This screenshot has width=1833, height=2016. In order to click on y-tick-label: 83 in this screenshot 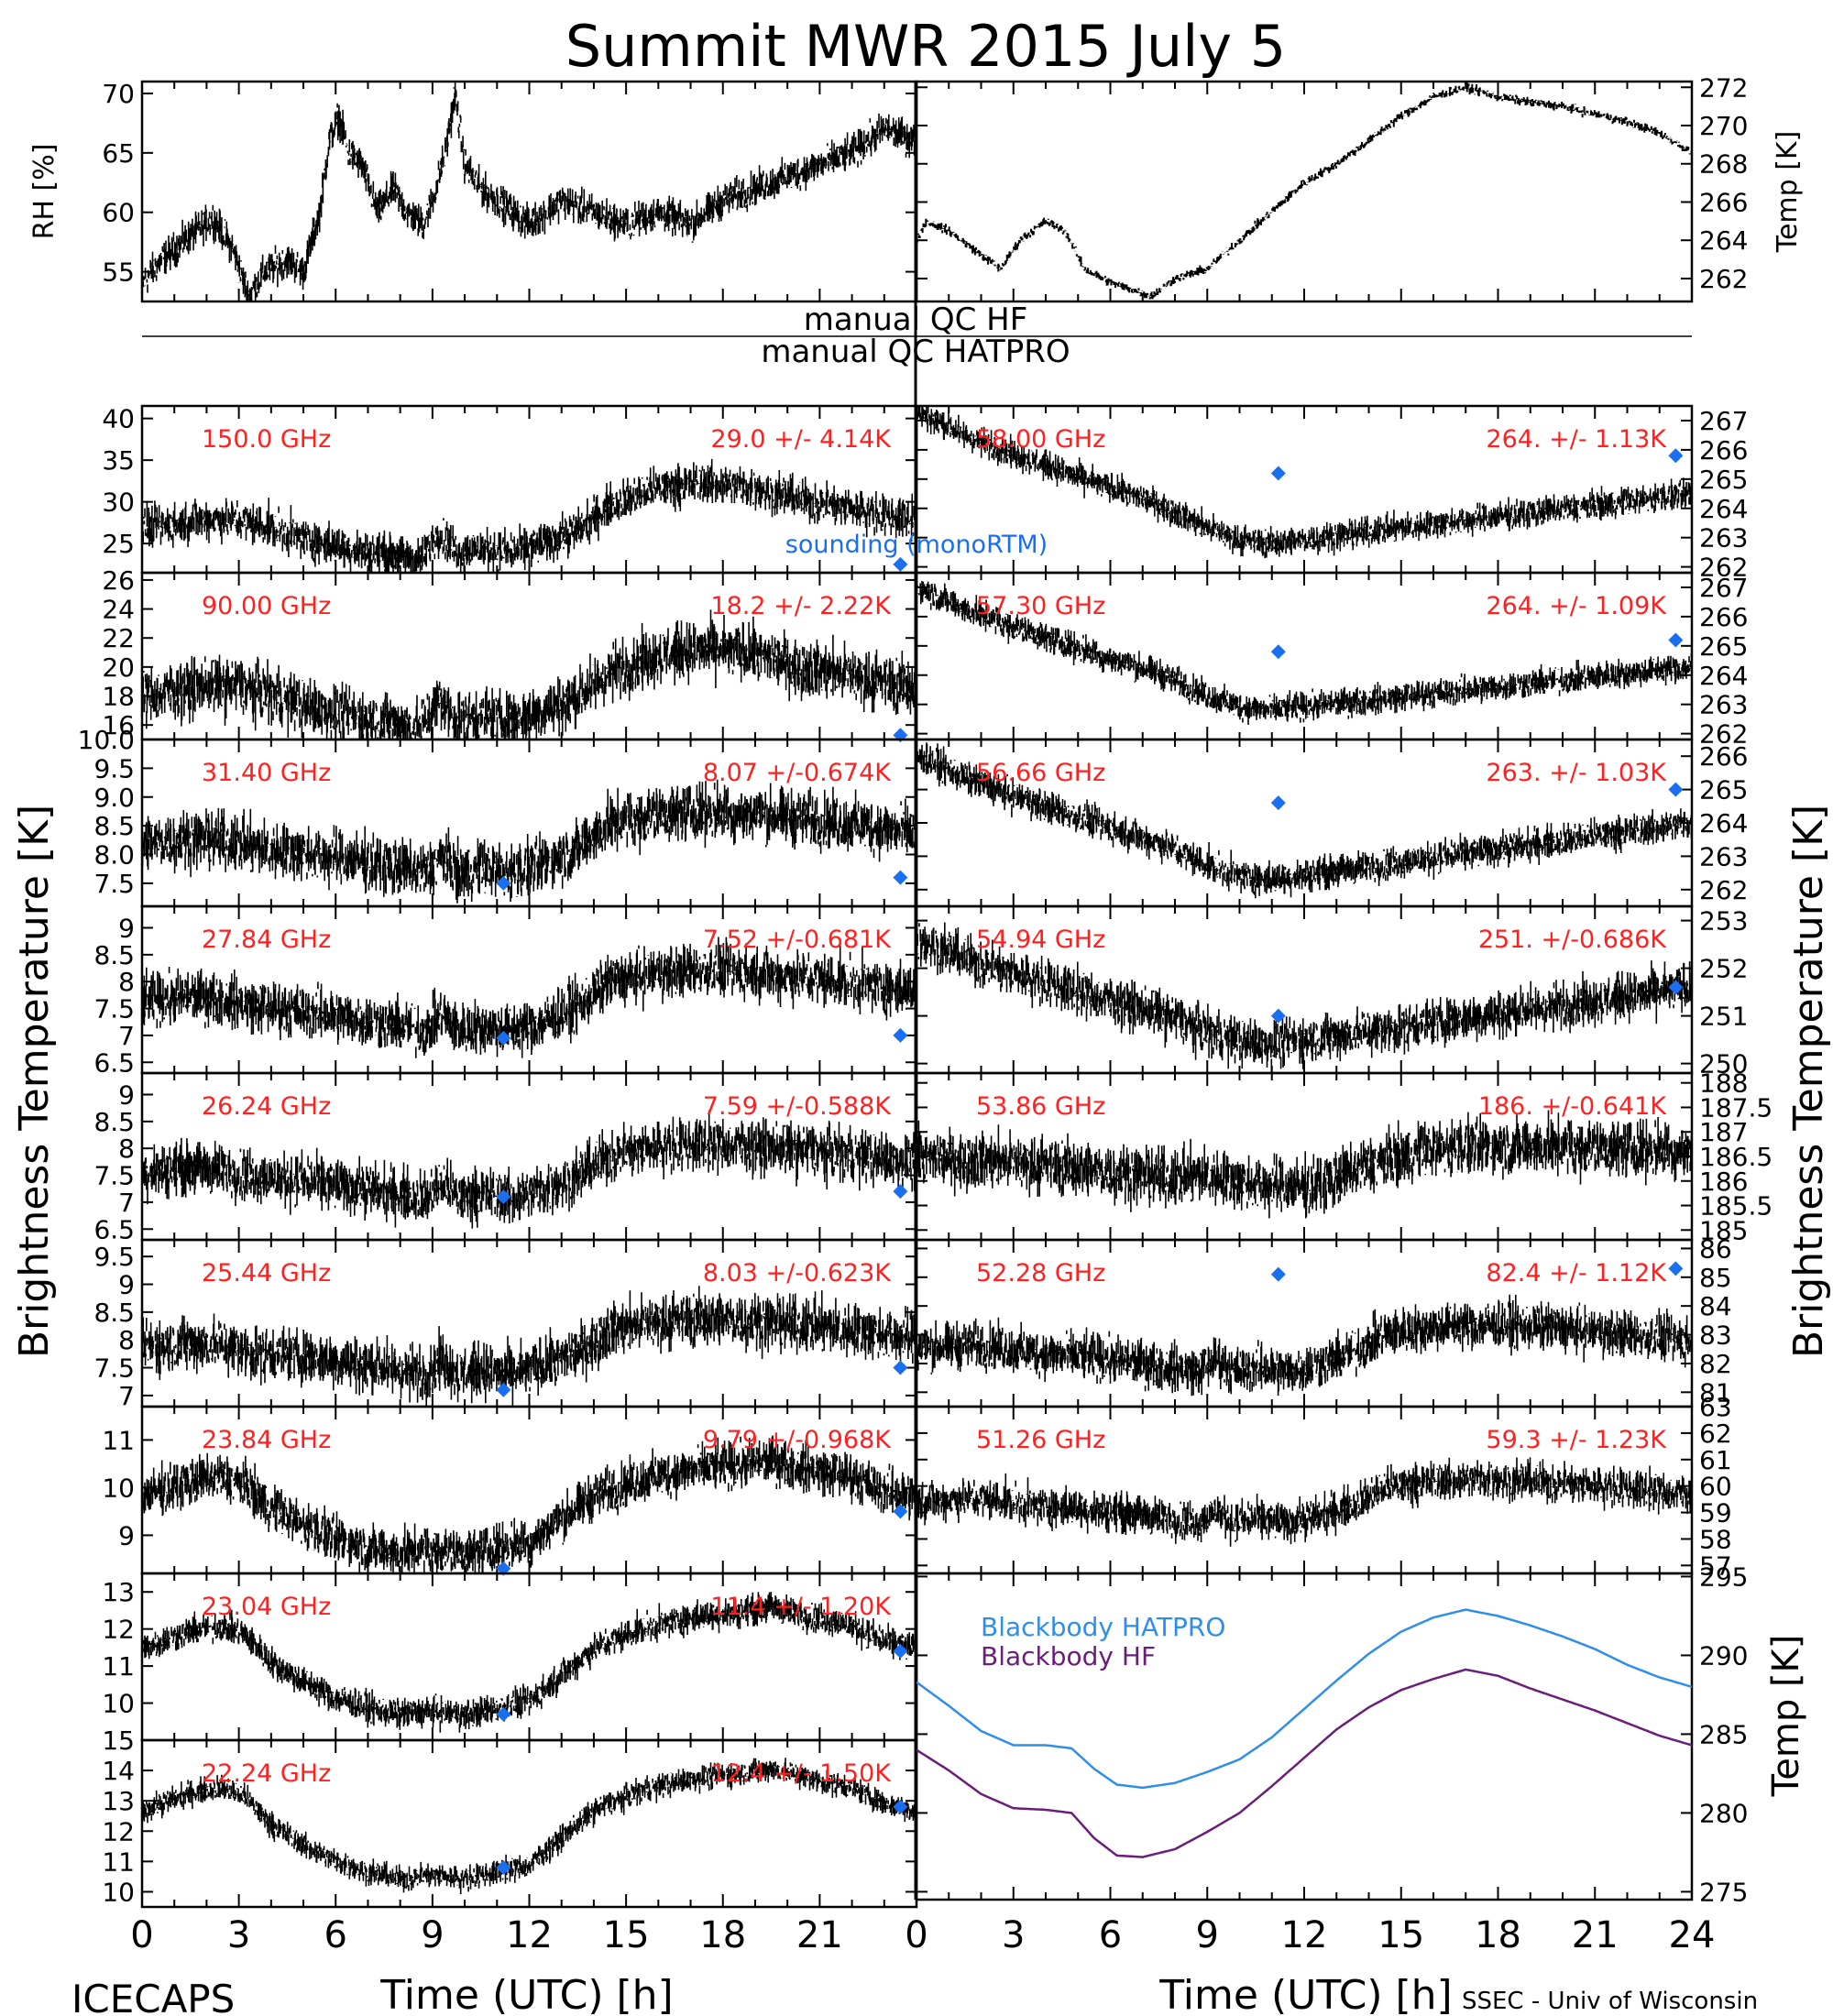, I will do `click(1715, 1335)`.